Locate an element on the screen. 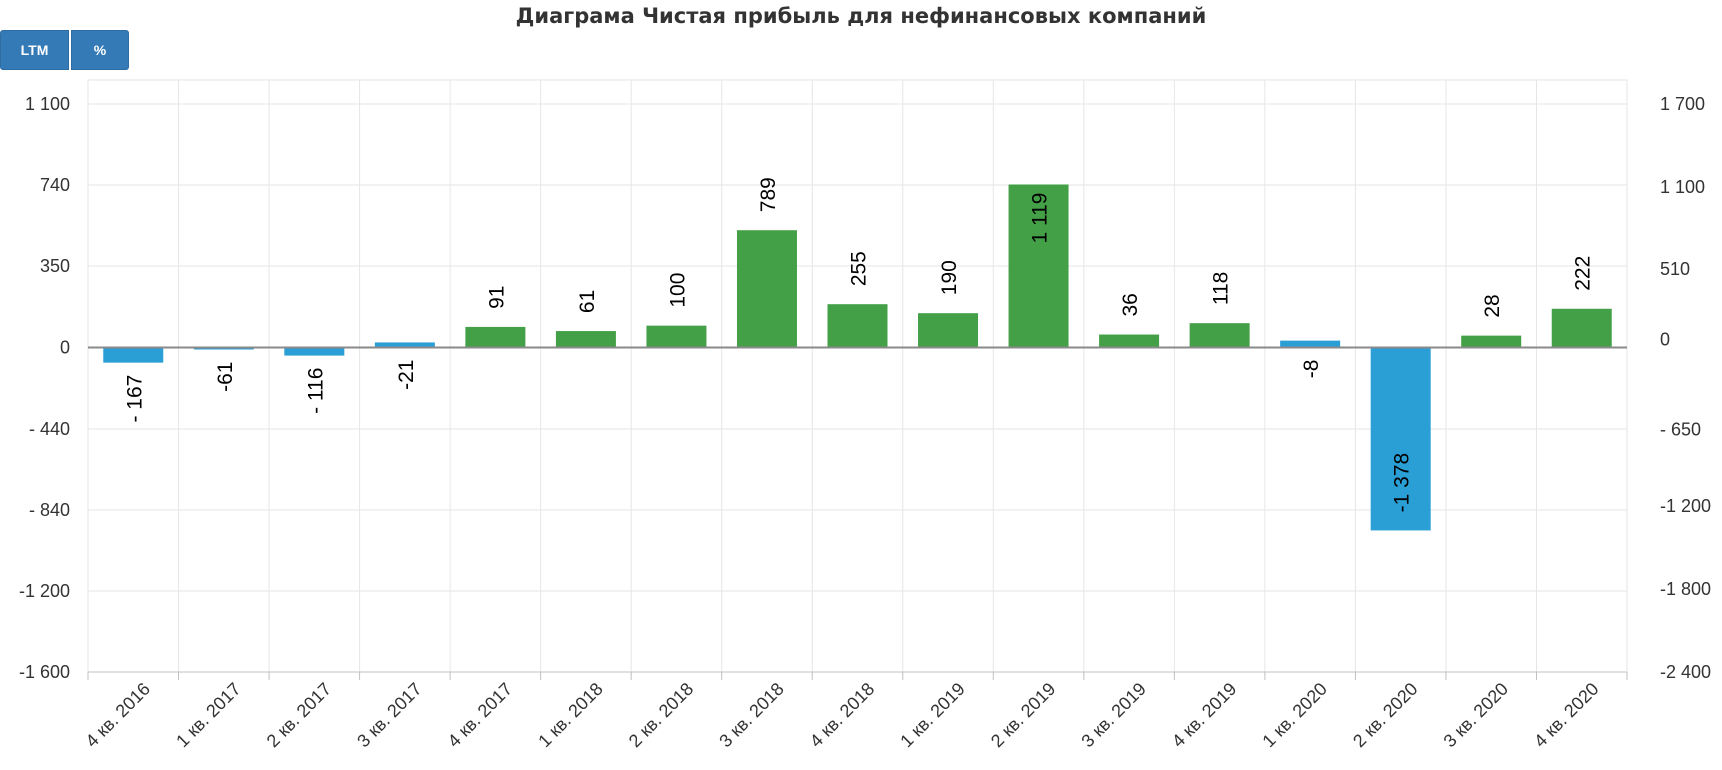 Image resolution: width=1722 pixels, height=770 pixels. data-label: 789 is located at coordinates (768, 194).